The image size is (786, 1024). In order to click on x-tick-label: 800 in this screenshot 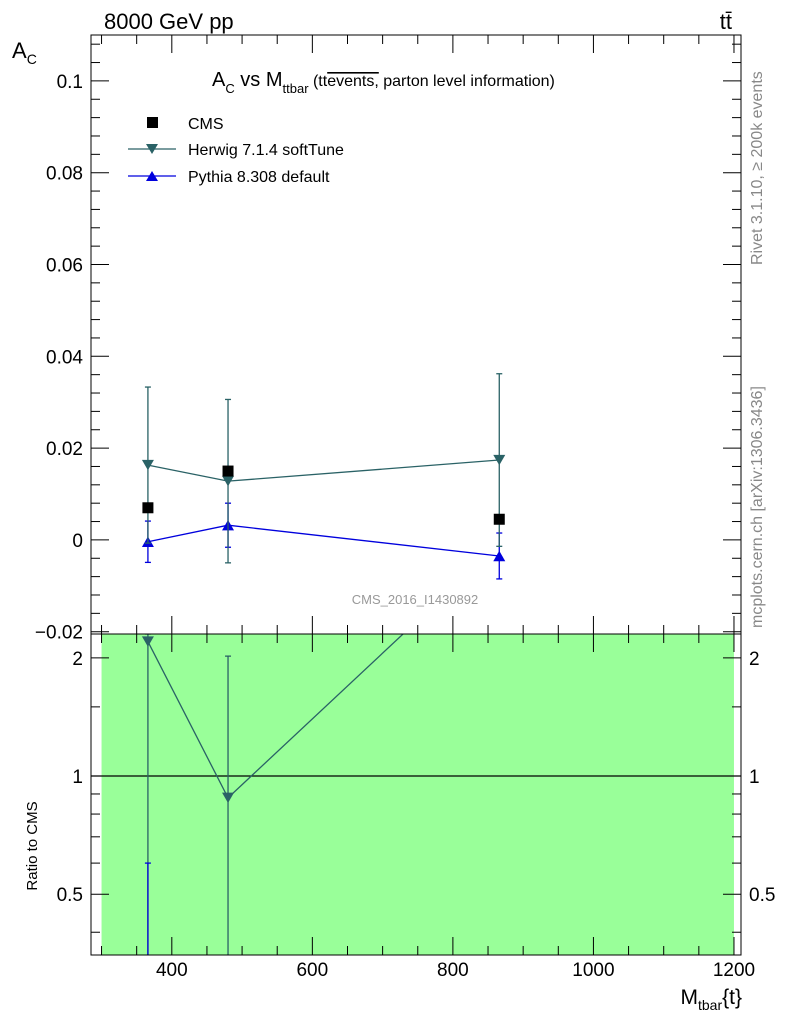, I will do `click(453, 970)`.